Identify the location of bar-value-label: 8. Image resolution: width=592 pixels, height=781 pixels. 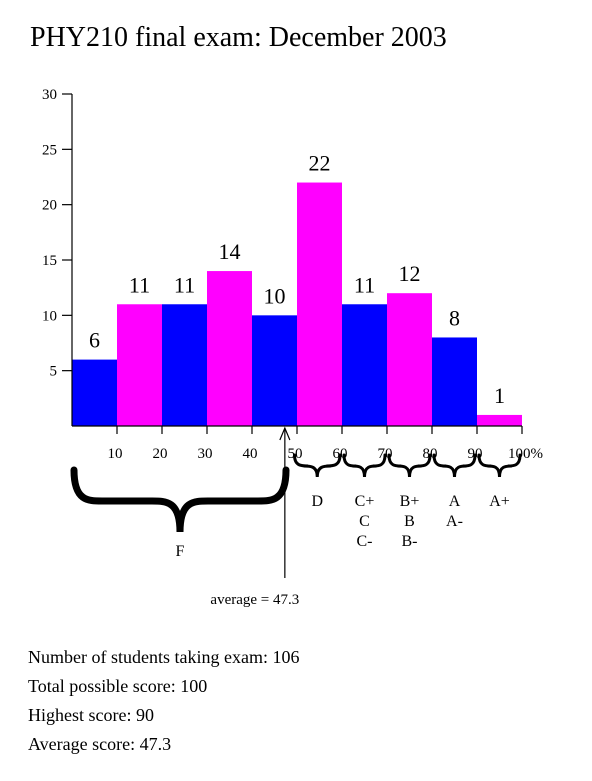
(454, 317).